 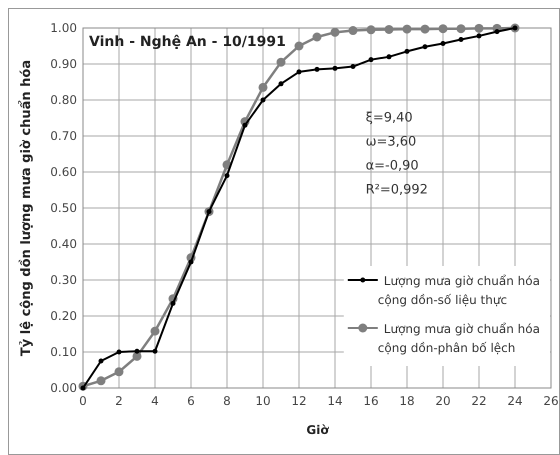 I want to click on legend-label: Lượng mưa giờ chuẩn hóa cộng dồn-phân bố lệch, so click(x=459, y=338).